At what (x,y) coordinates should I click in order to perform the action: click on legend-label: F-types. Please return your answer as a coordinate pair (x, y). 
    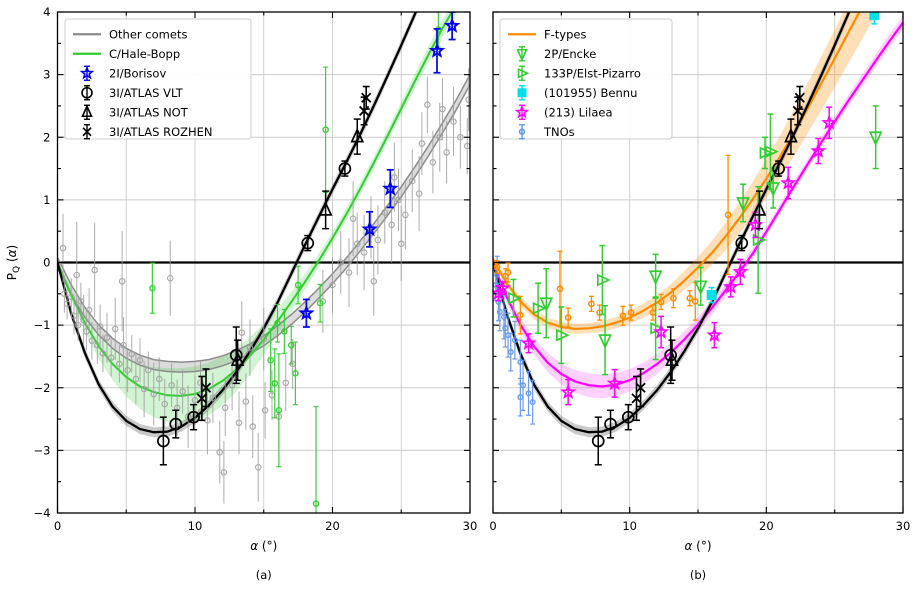
    Looking at the image, I should click on (565, 34).